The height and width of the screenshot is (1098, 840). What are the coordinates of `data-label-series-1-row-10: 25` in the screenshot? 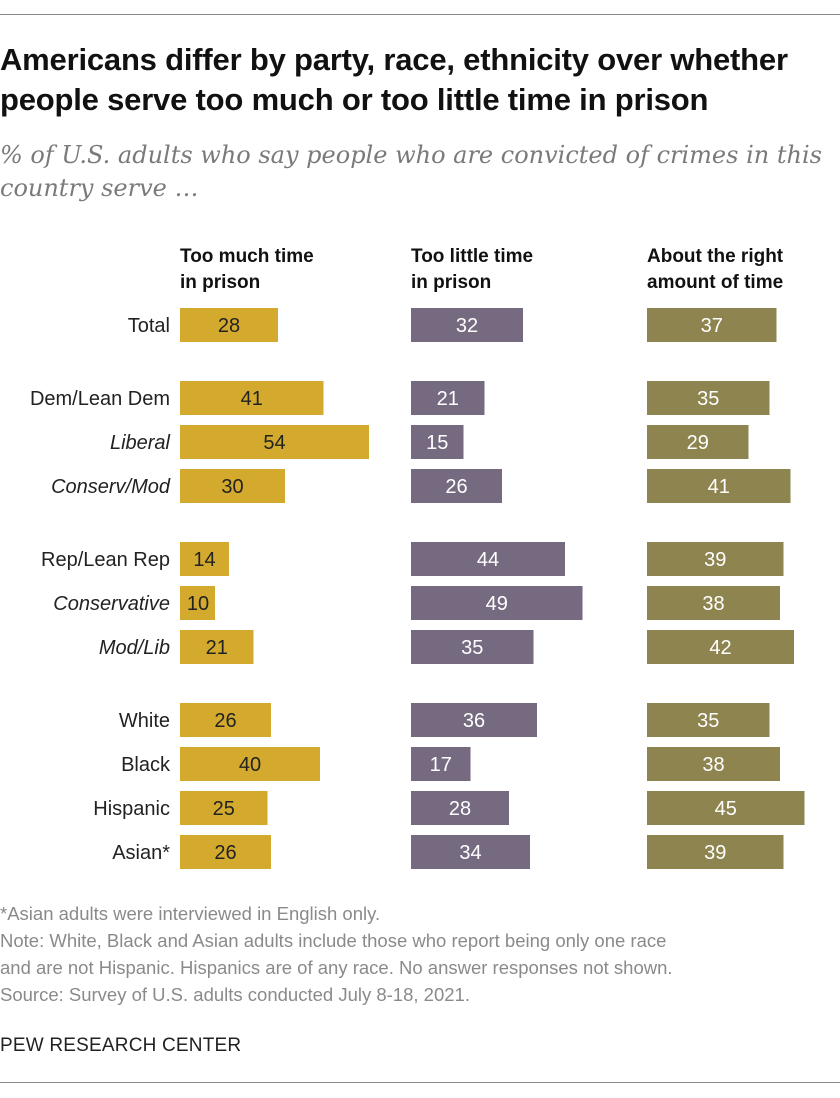 It's located at (224, 809).